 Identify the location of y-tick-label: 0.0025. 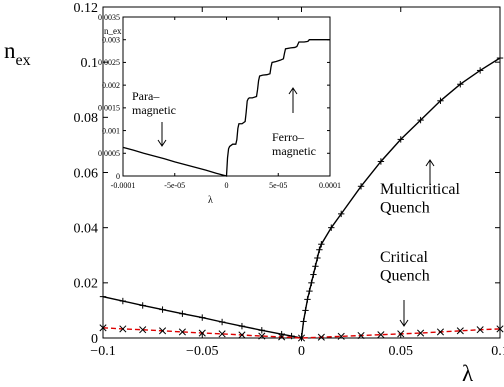
(109, 62).